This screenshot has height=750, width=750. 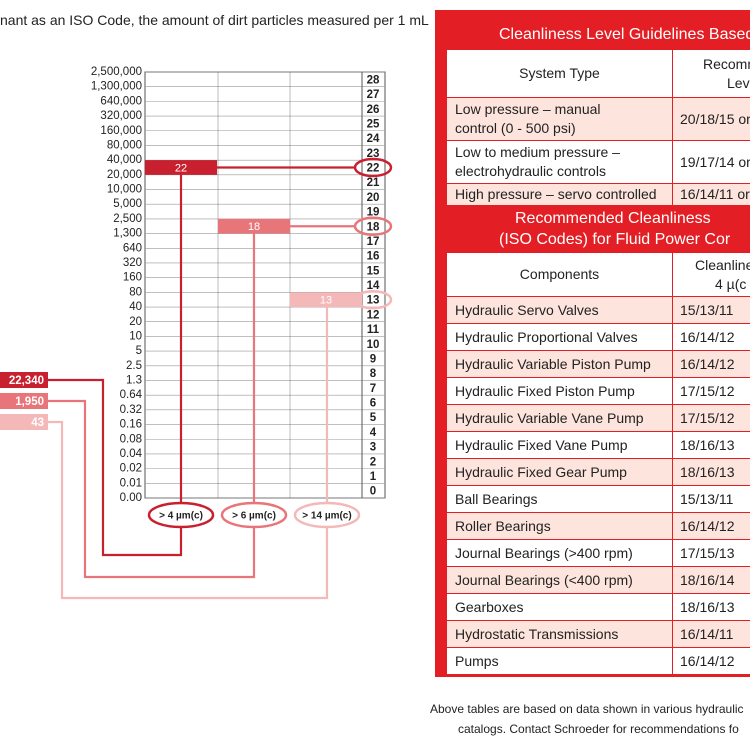 I want to click on header-line: Recomm, so click(x=726, y=63).